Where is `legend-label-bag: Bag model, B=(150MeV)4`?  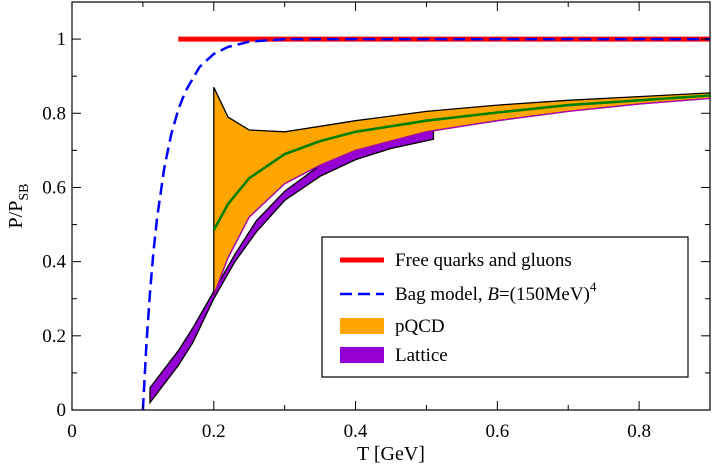
legend-label-bag: Bag model, B=(150MeV)4 is located at coordinates (496, 292).